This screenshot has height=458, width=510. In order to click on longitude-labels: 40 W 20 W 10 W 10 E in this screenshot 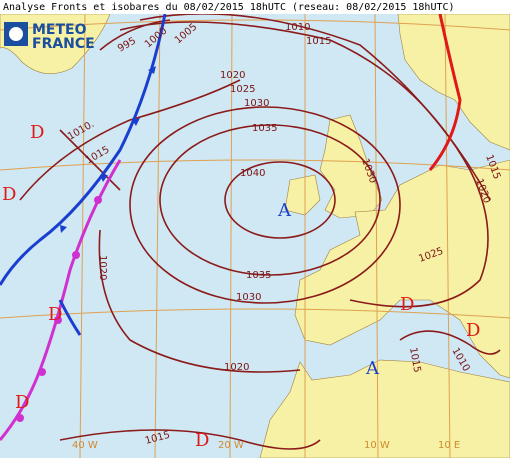, I will do `click(266, 445)`.